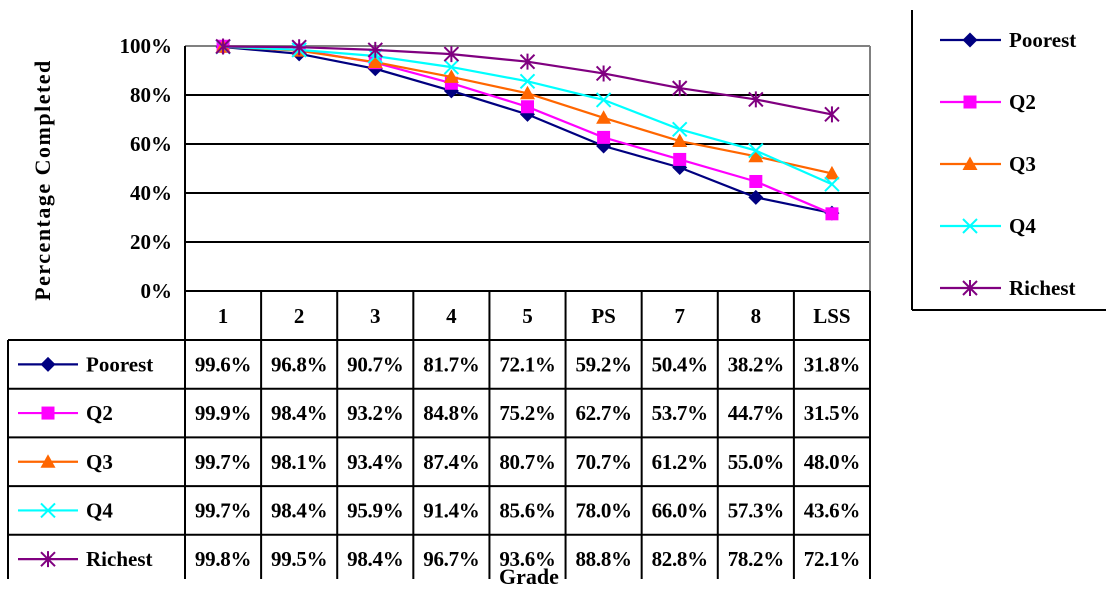 This screenshot has height=605, width=1106. I want to click on table-cell-value: 93.4%, so click(375, 462).